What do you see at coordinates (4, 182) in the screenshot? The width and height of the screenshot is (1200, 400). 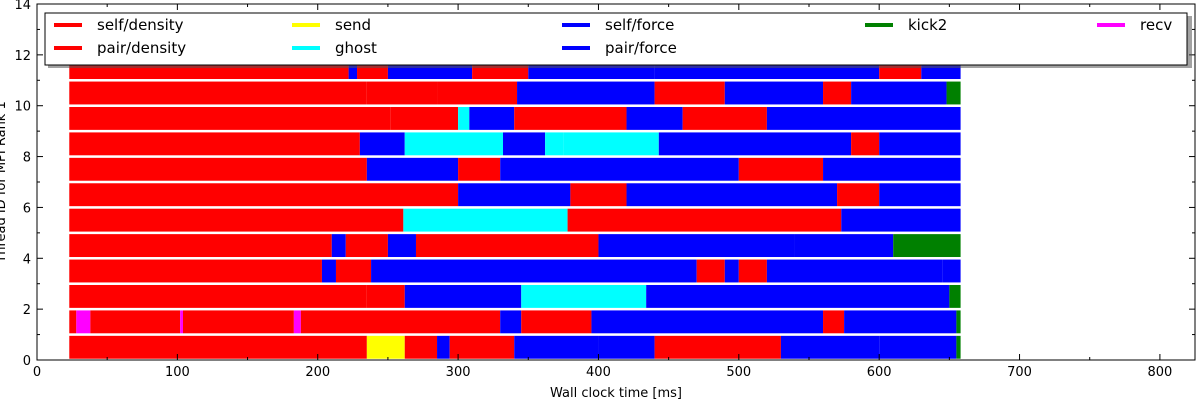 I see `y-axis-label: Thread ID for MPI Rank 1` at bounding box center [4, 182].